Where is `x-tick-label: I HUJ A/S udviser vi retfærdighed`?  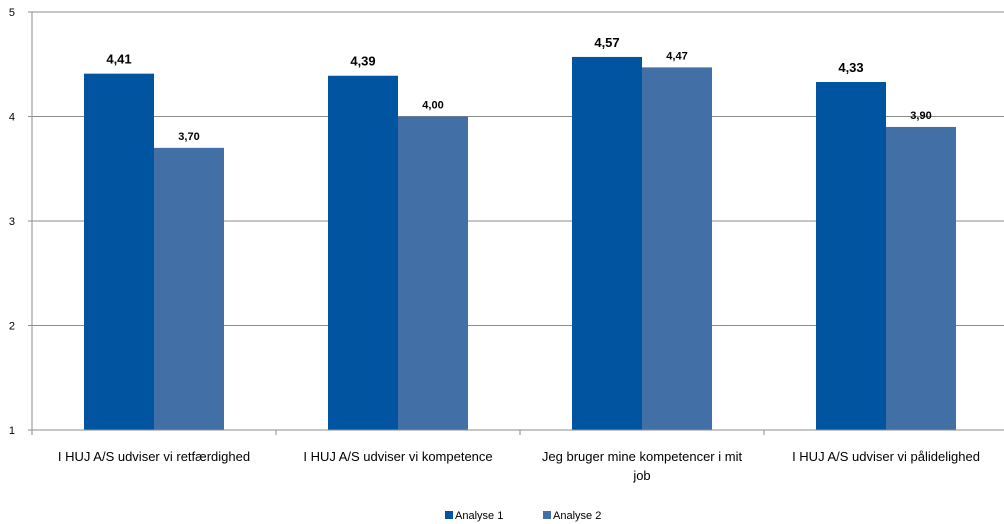
x-tick-label: I HUJ A/S udviser vi retfærdighed is located at coordinates (154, 456).